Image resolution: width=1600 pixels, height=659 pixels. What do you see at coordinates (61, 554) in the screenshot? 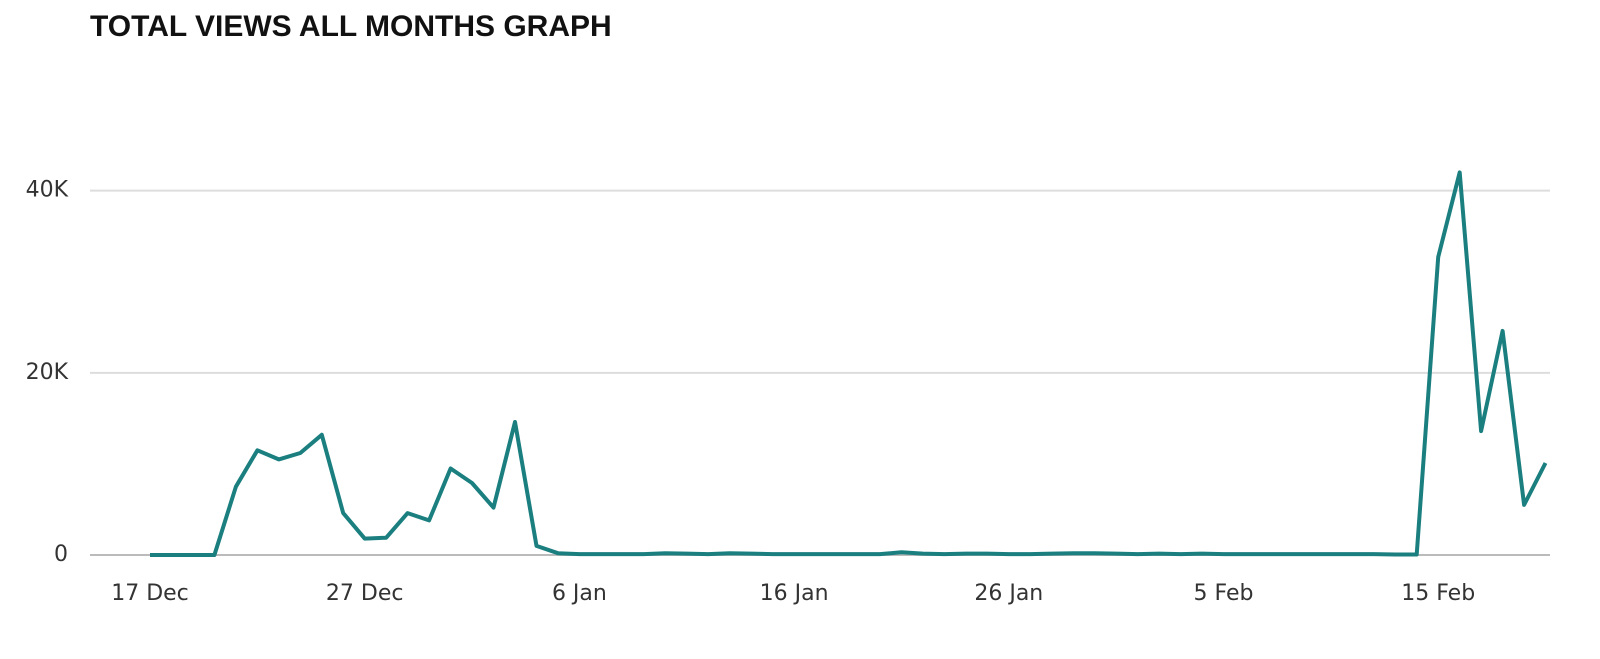
I see `y-tick-label: 0` at bounding box center [61, 554].